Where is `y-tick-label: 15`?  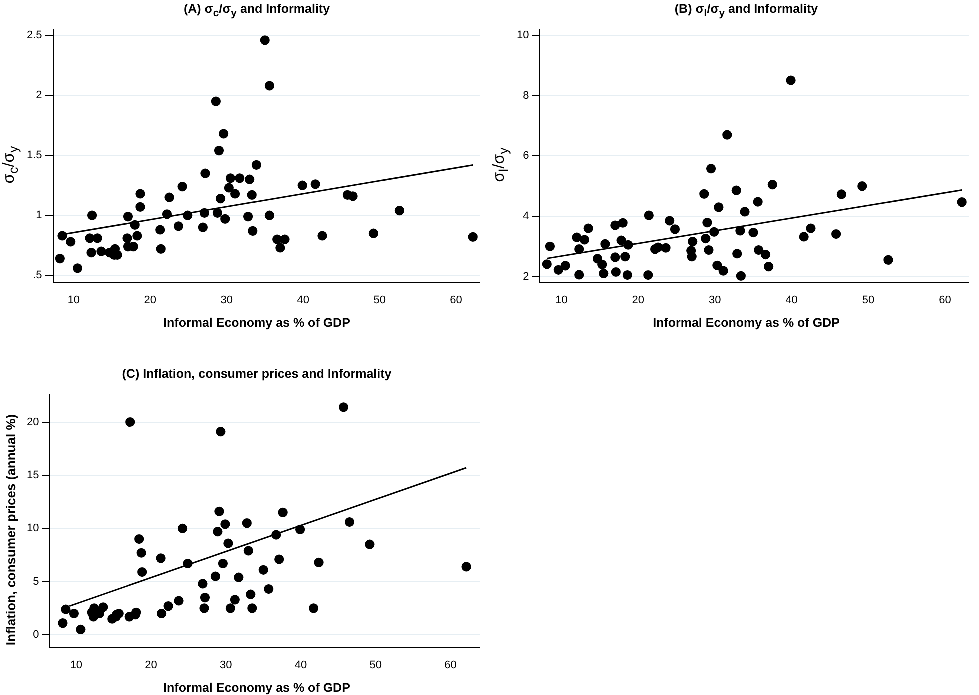 y-tick-label: 15 is located at coordinates (33, 475).